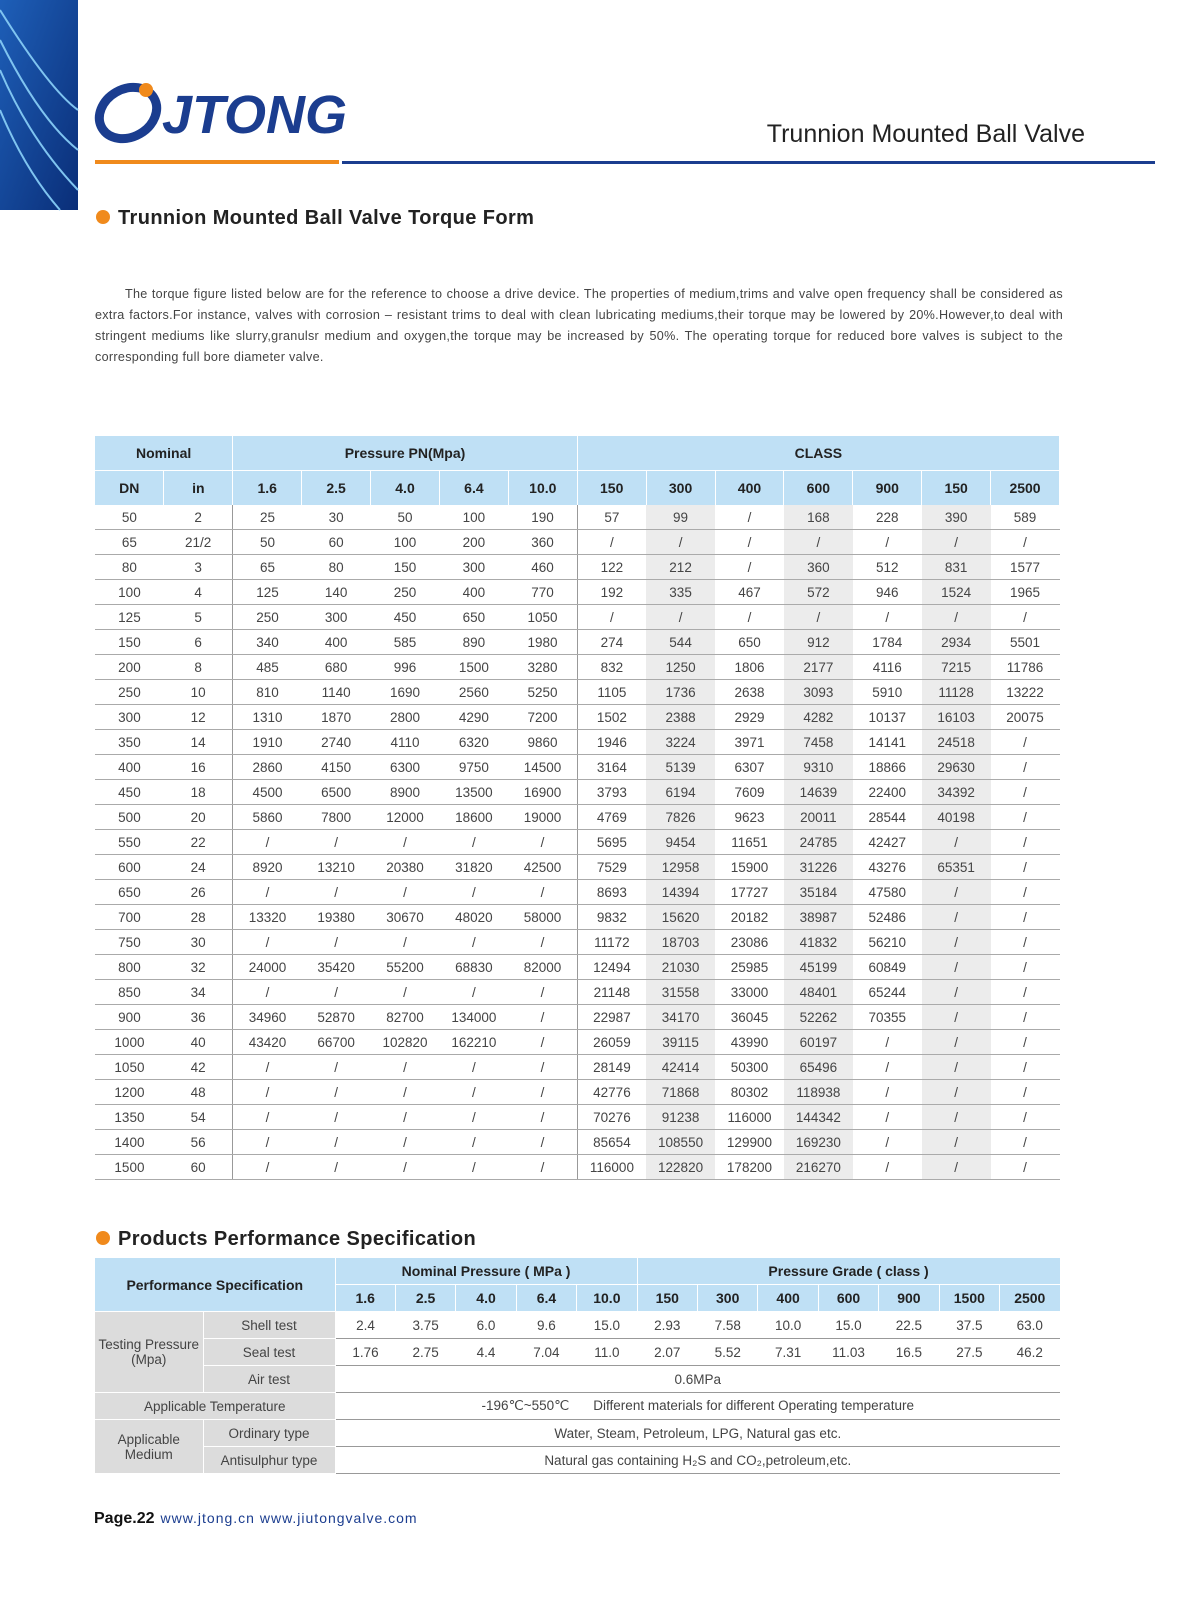 Image resolution: width=1179 pixels, height=1600 pixels. Describe the element at coordinates (612, 717) in the screenshot. I see `table-cell: 1502` at that location.